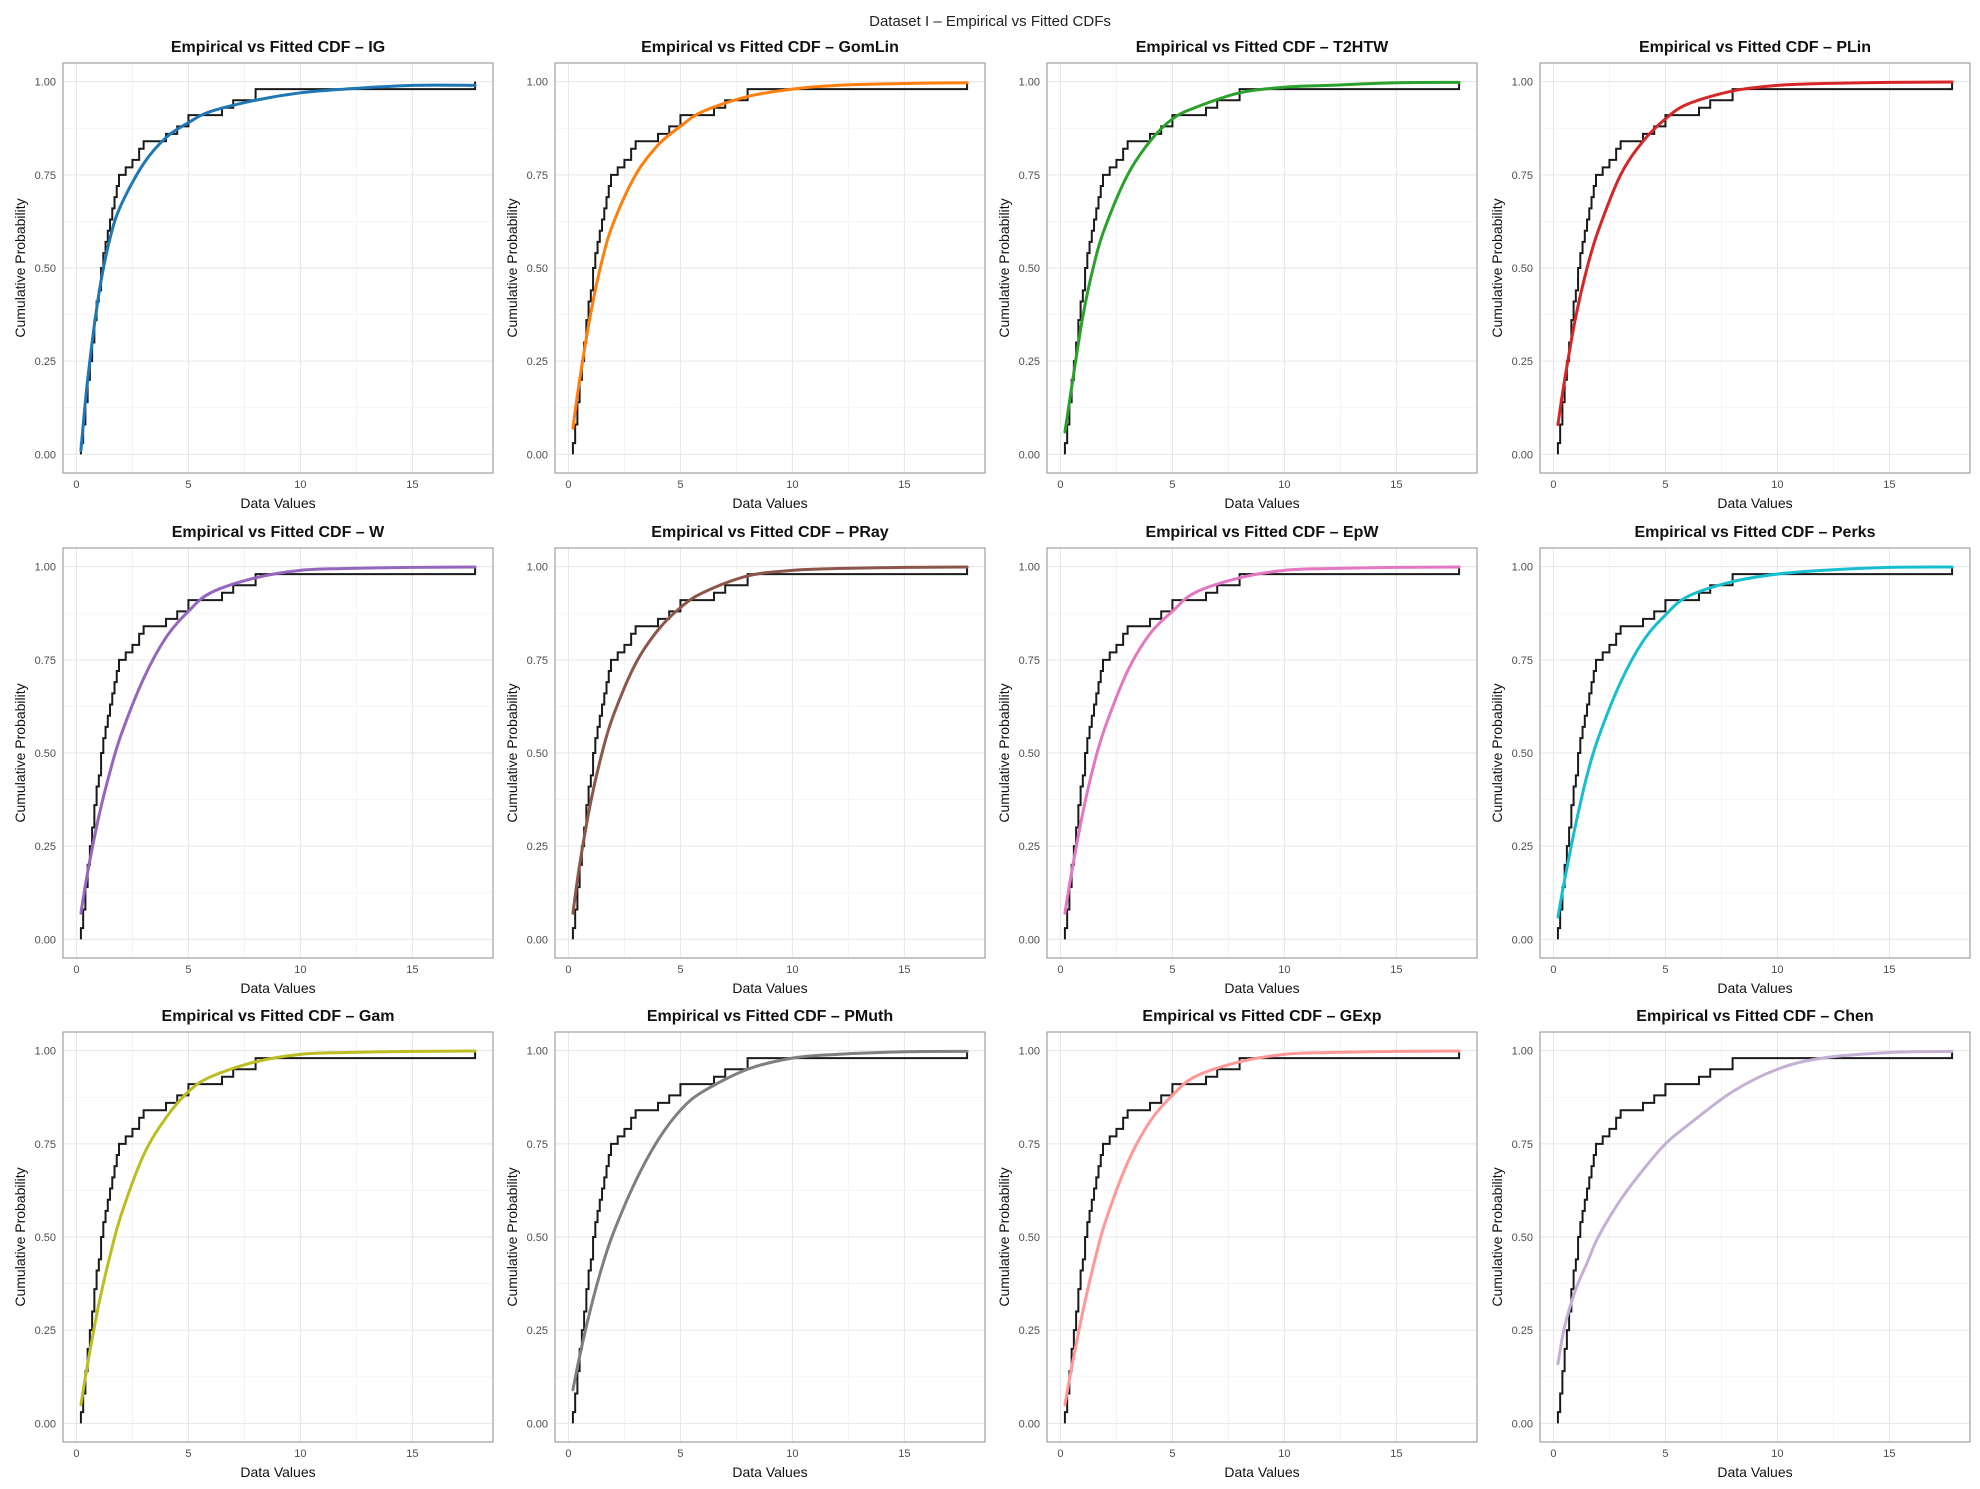  I want to click on panel-title: Empirical vs Fitted CDF – Gam, so click(278, 1016).